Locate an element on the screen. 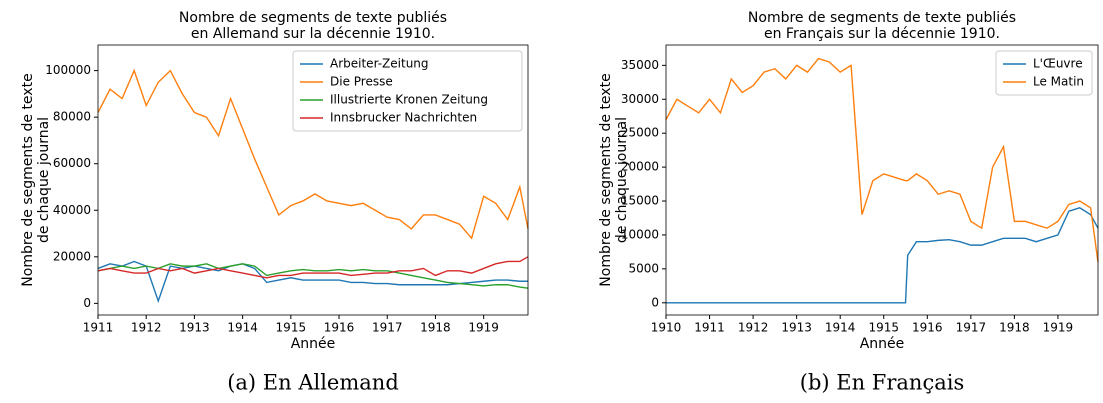  y-tick-label: 5000 is located at coordinates (643, 268).